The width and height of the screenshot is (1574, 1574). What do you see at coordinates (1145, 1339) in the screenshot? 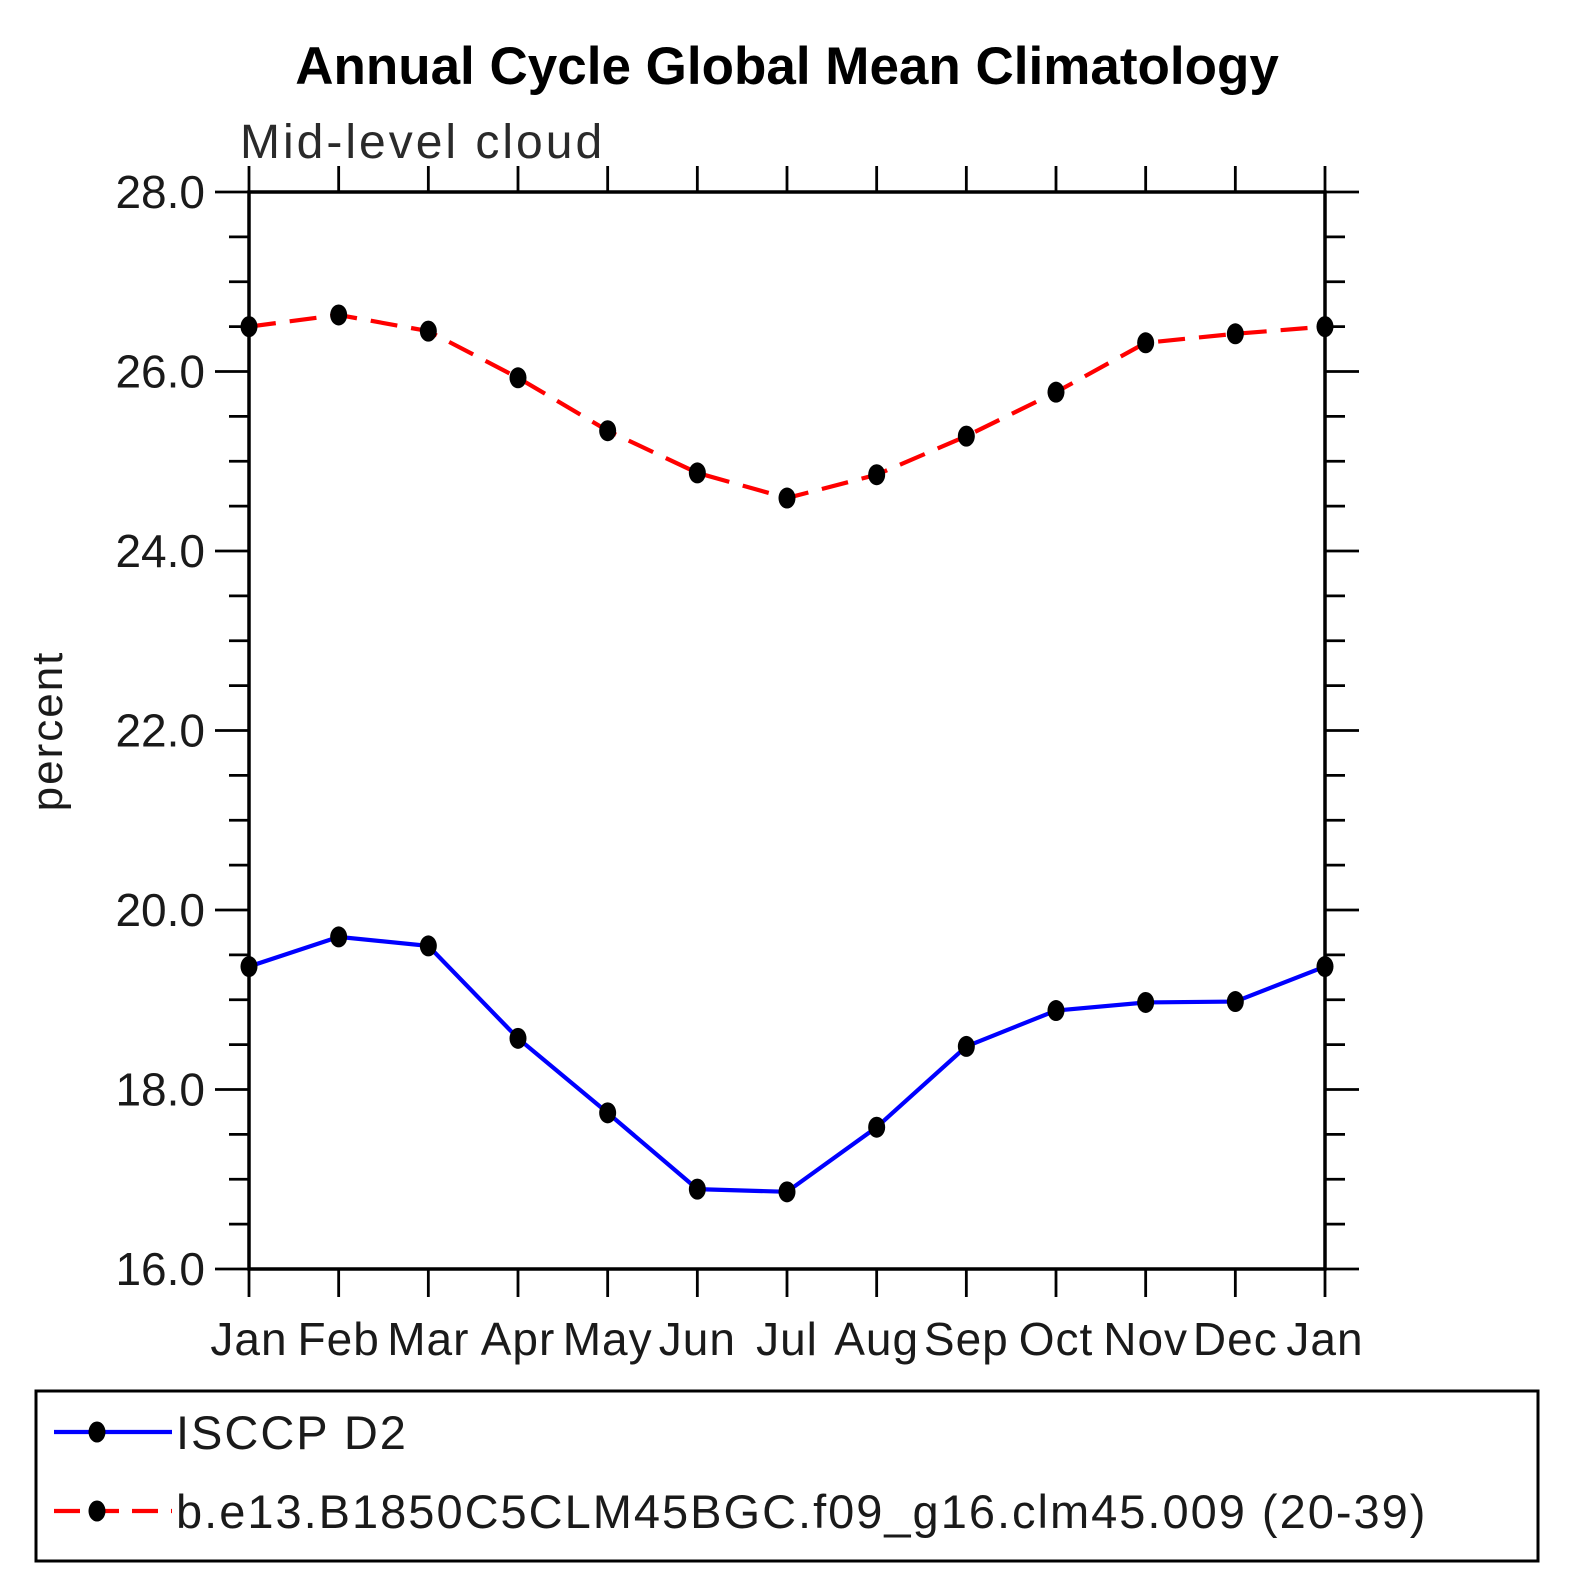
I see `x-tick-label: Nov` at bounding box center [1145, 1339].